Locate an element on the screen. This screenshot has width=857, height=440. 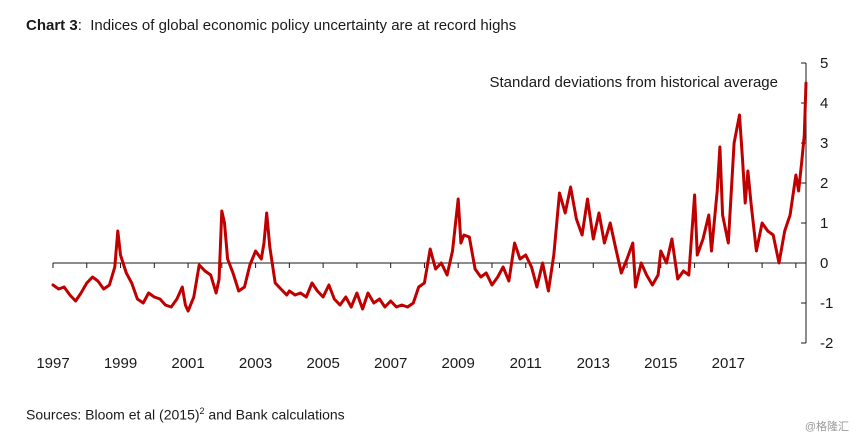
source-superscript: 2 is located at coordinates (202, 411).